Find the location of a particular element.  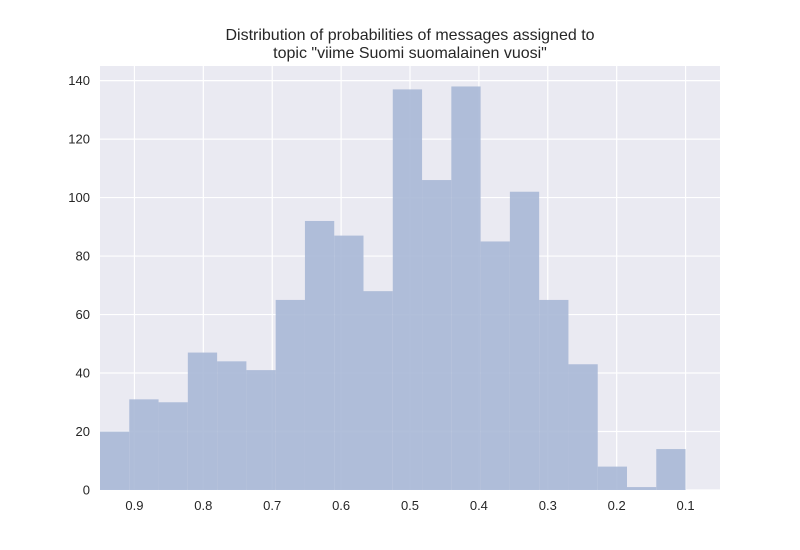

x-tick-label: 0.5 is located at coordinates (410, 505).